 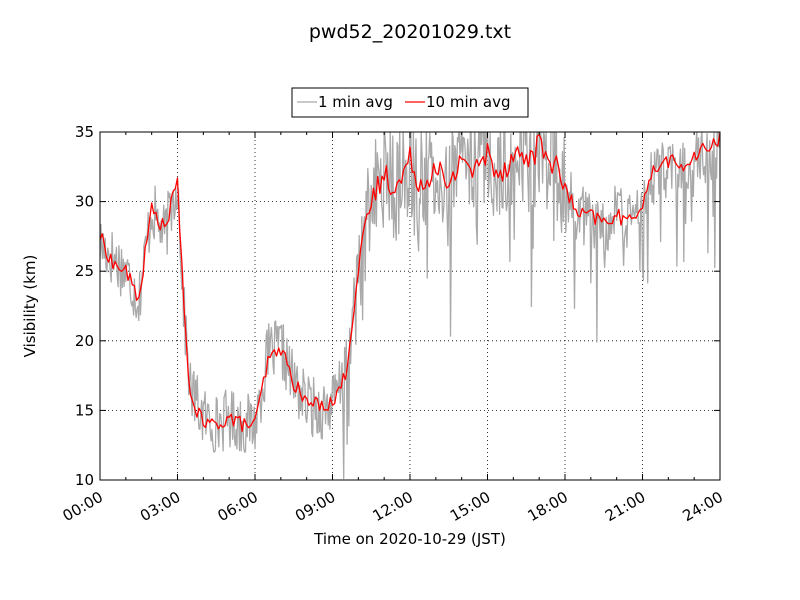 What do you see at coordinates (625, 506) in the screenshot?
I see `x-tick-label: 21:00` at bounding box center [625, 506].